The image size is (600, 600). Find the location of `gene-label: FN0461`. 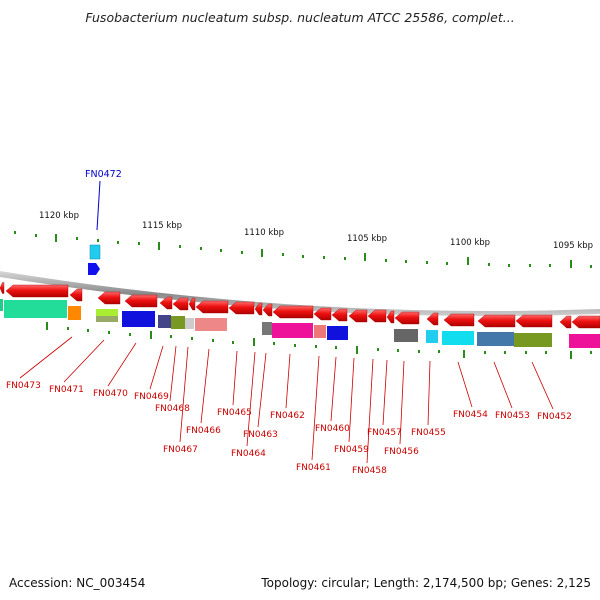

gene-label: FN0461 is located at coordinates (313, 468).